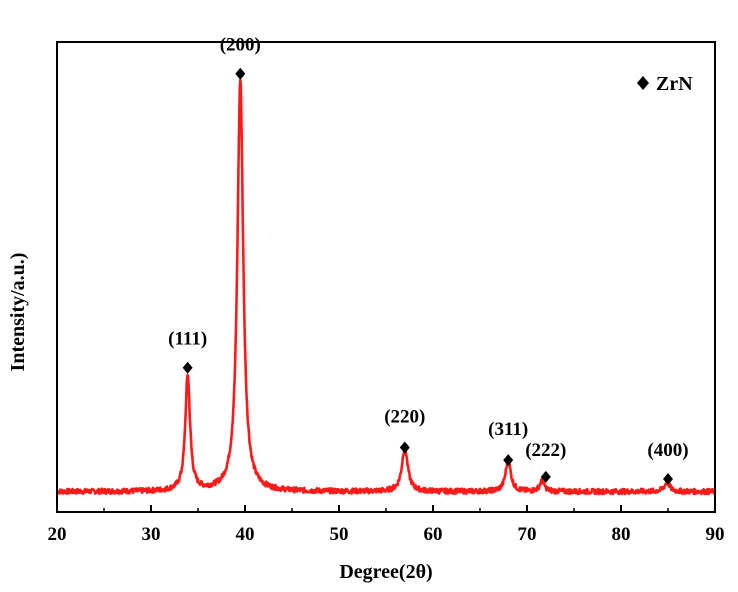 This screenshot has height=592, width=738. What do you see at coordinates (245, 534) in the screenshot?
I see `x-tick-label: 40` at bounding box center [245, 534].